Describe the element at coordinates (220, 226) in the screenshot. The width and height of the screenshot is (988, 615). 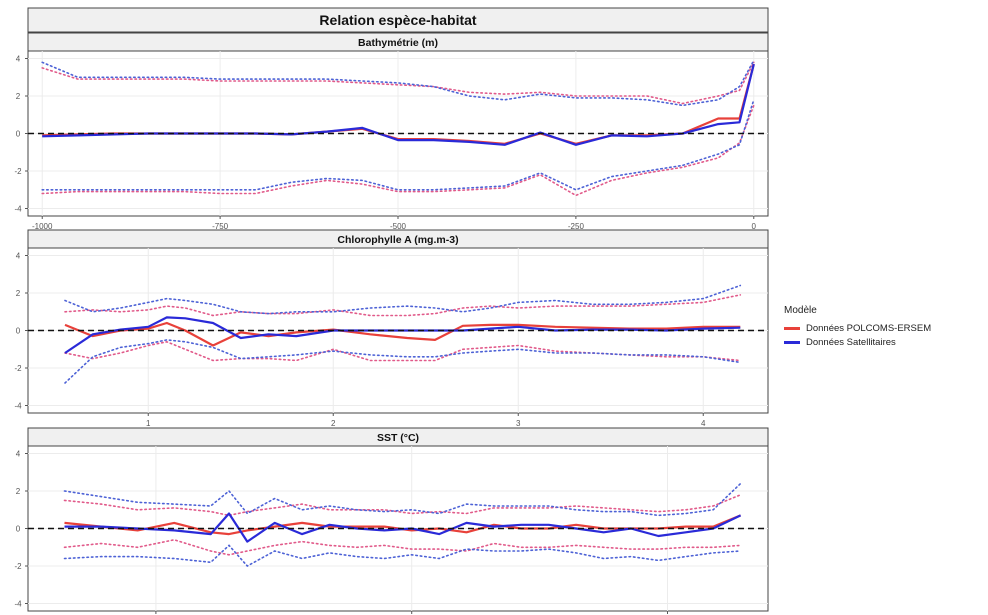
I see `x-tick-label: -750` at that location.